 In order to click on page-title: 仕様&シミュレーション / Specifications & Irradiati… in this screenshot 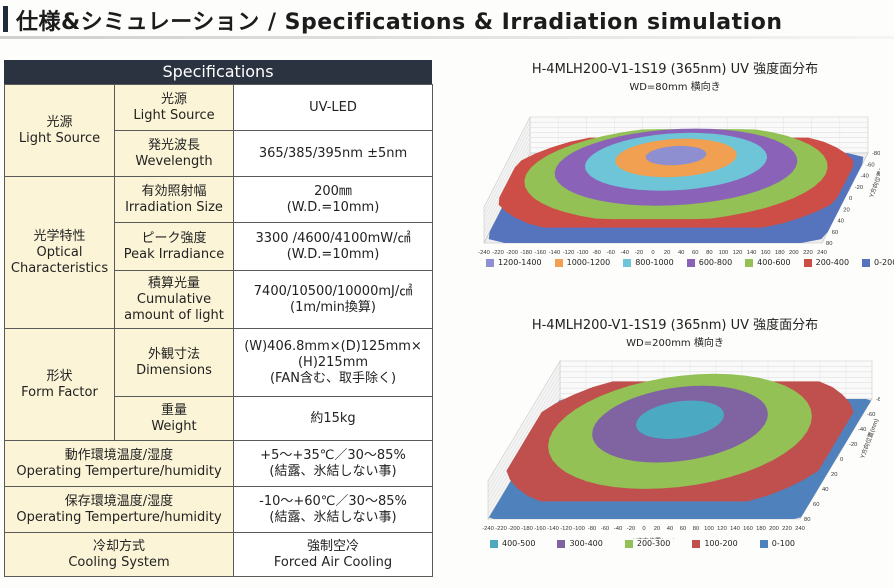, I will do `click(399, 22)`.